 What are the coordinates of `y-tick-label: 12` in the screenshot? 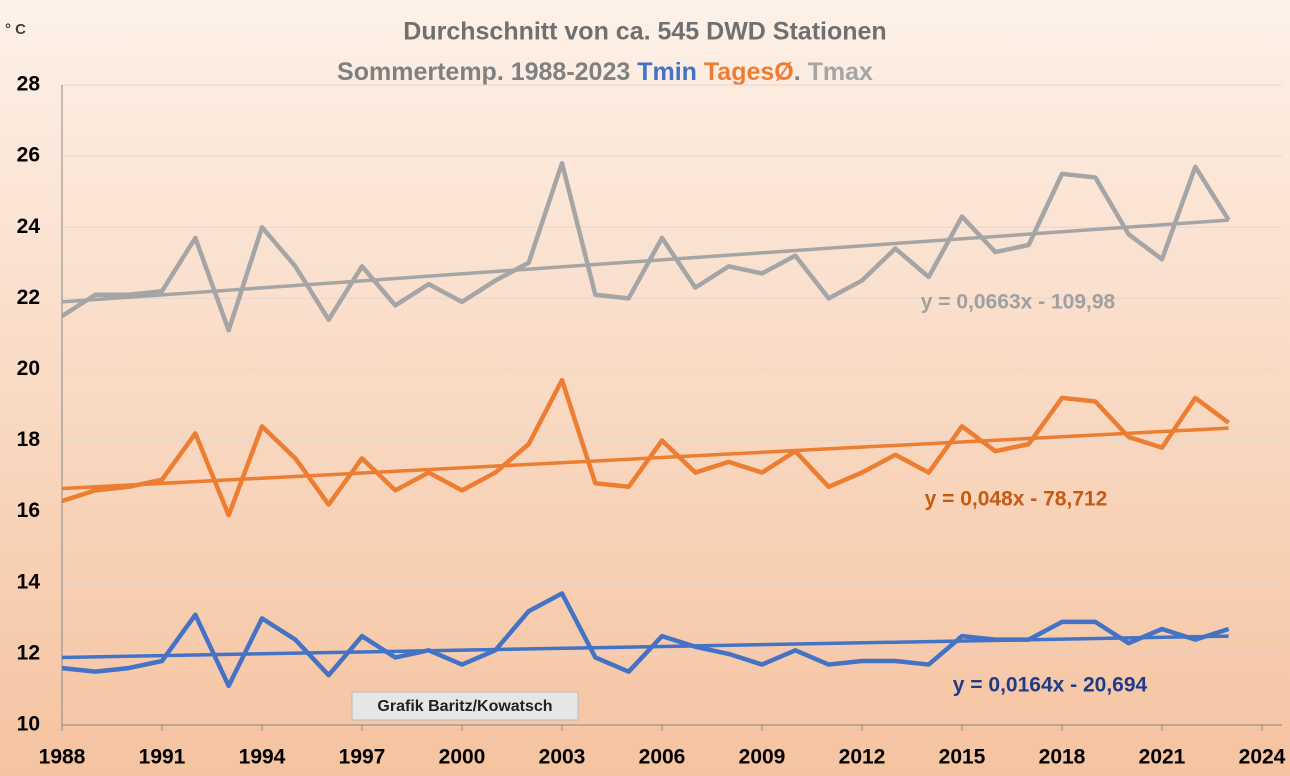 It's located at (28, 652).